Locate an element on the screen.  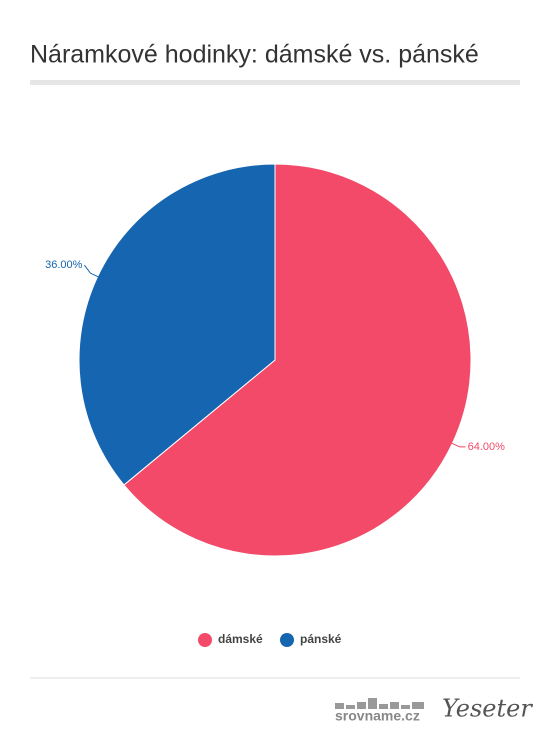
chart-title: Náramkové hodinky: dámské vs. pánské is located at coordinates (254, 55).